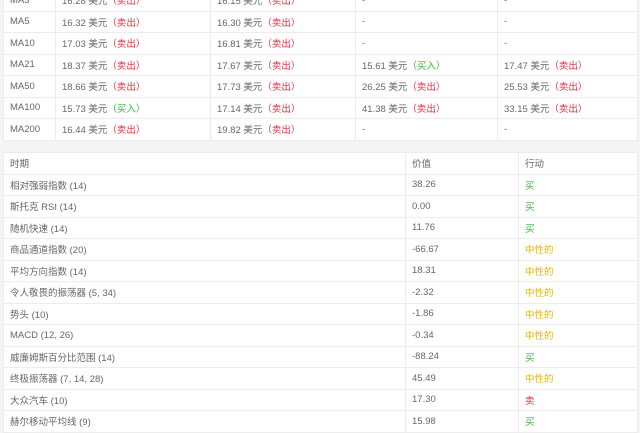 The image size is (640, 433). Describe the element at coordinates (320, 227) in the screenshot. I see `table-row: 随机快速 (14) 11.76 买` at that location.